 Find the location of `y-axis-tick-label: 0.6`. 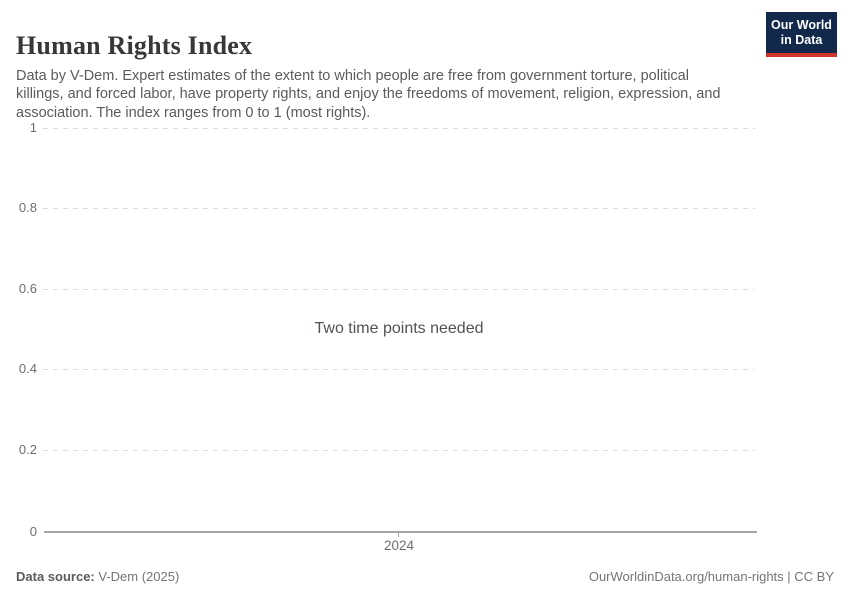

y-axis-tick-label: 0.6 is located at coordinates (27, 288).